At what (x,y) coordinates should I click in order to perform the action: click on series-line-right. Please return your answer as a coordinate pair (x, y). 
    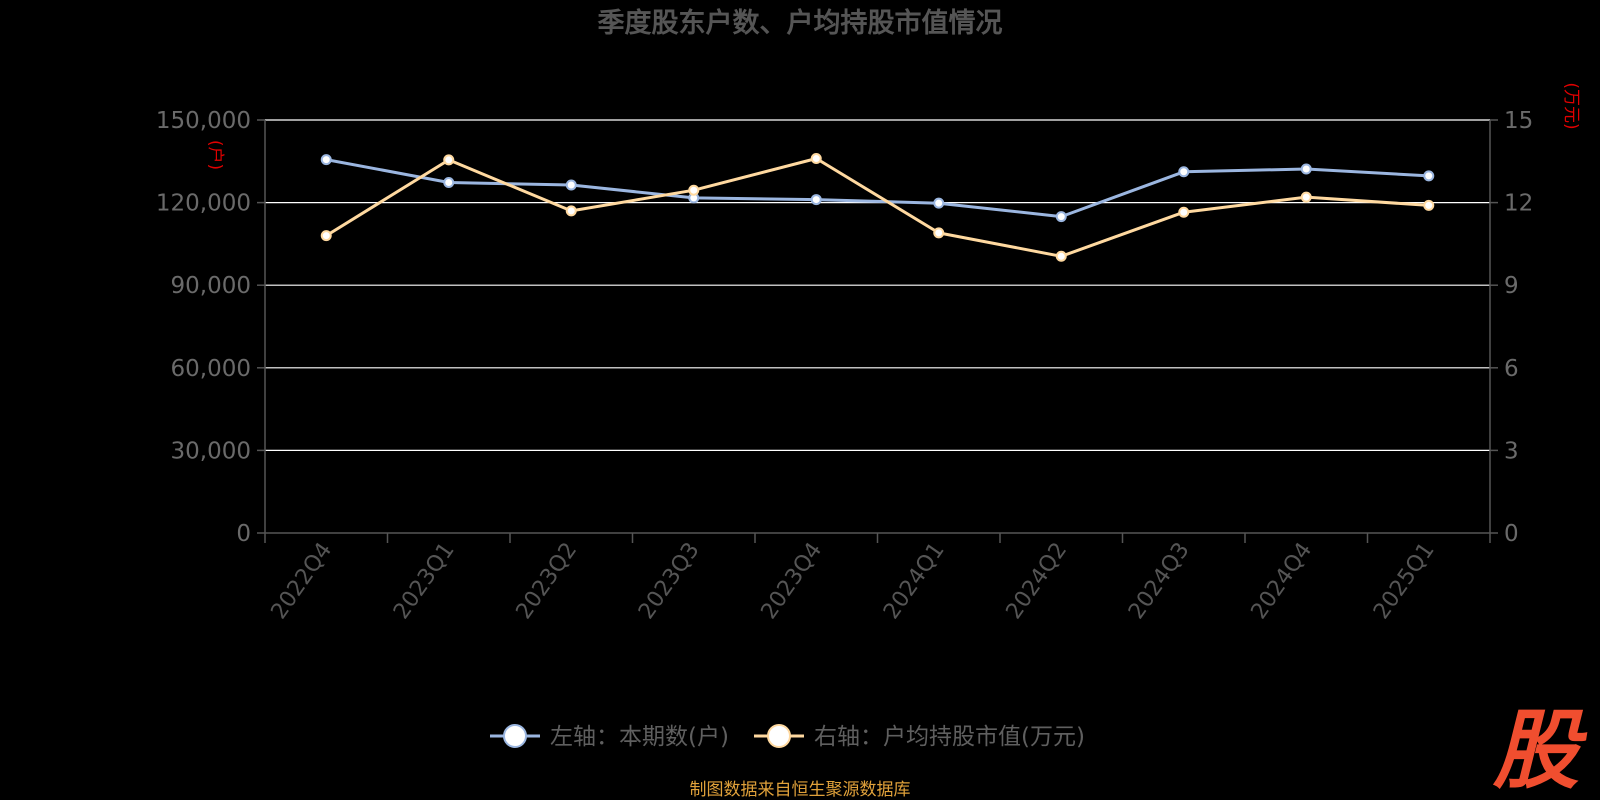
    Looking at the image, I should click on (877, 207).